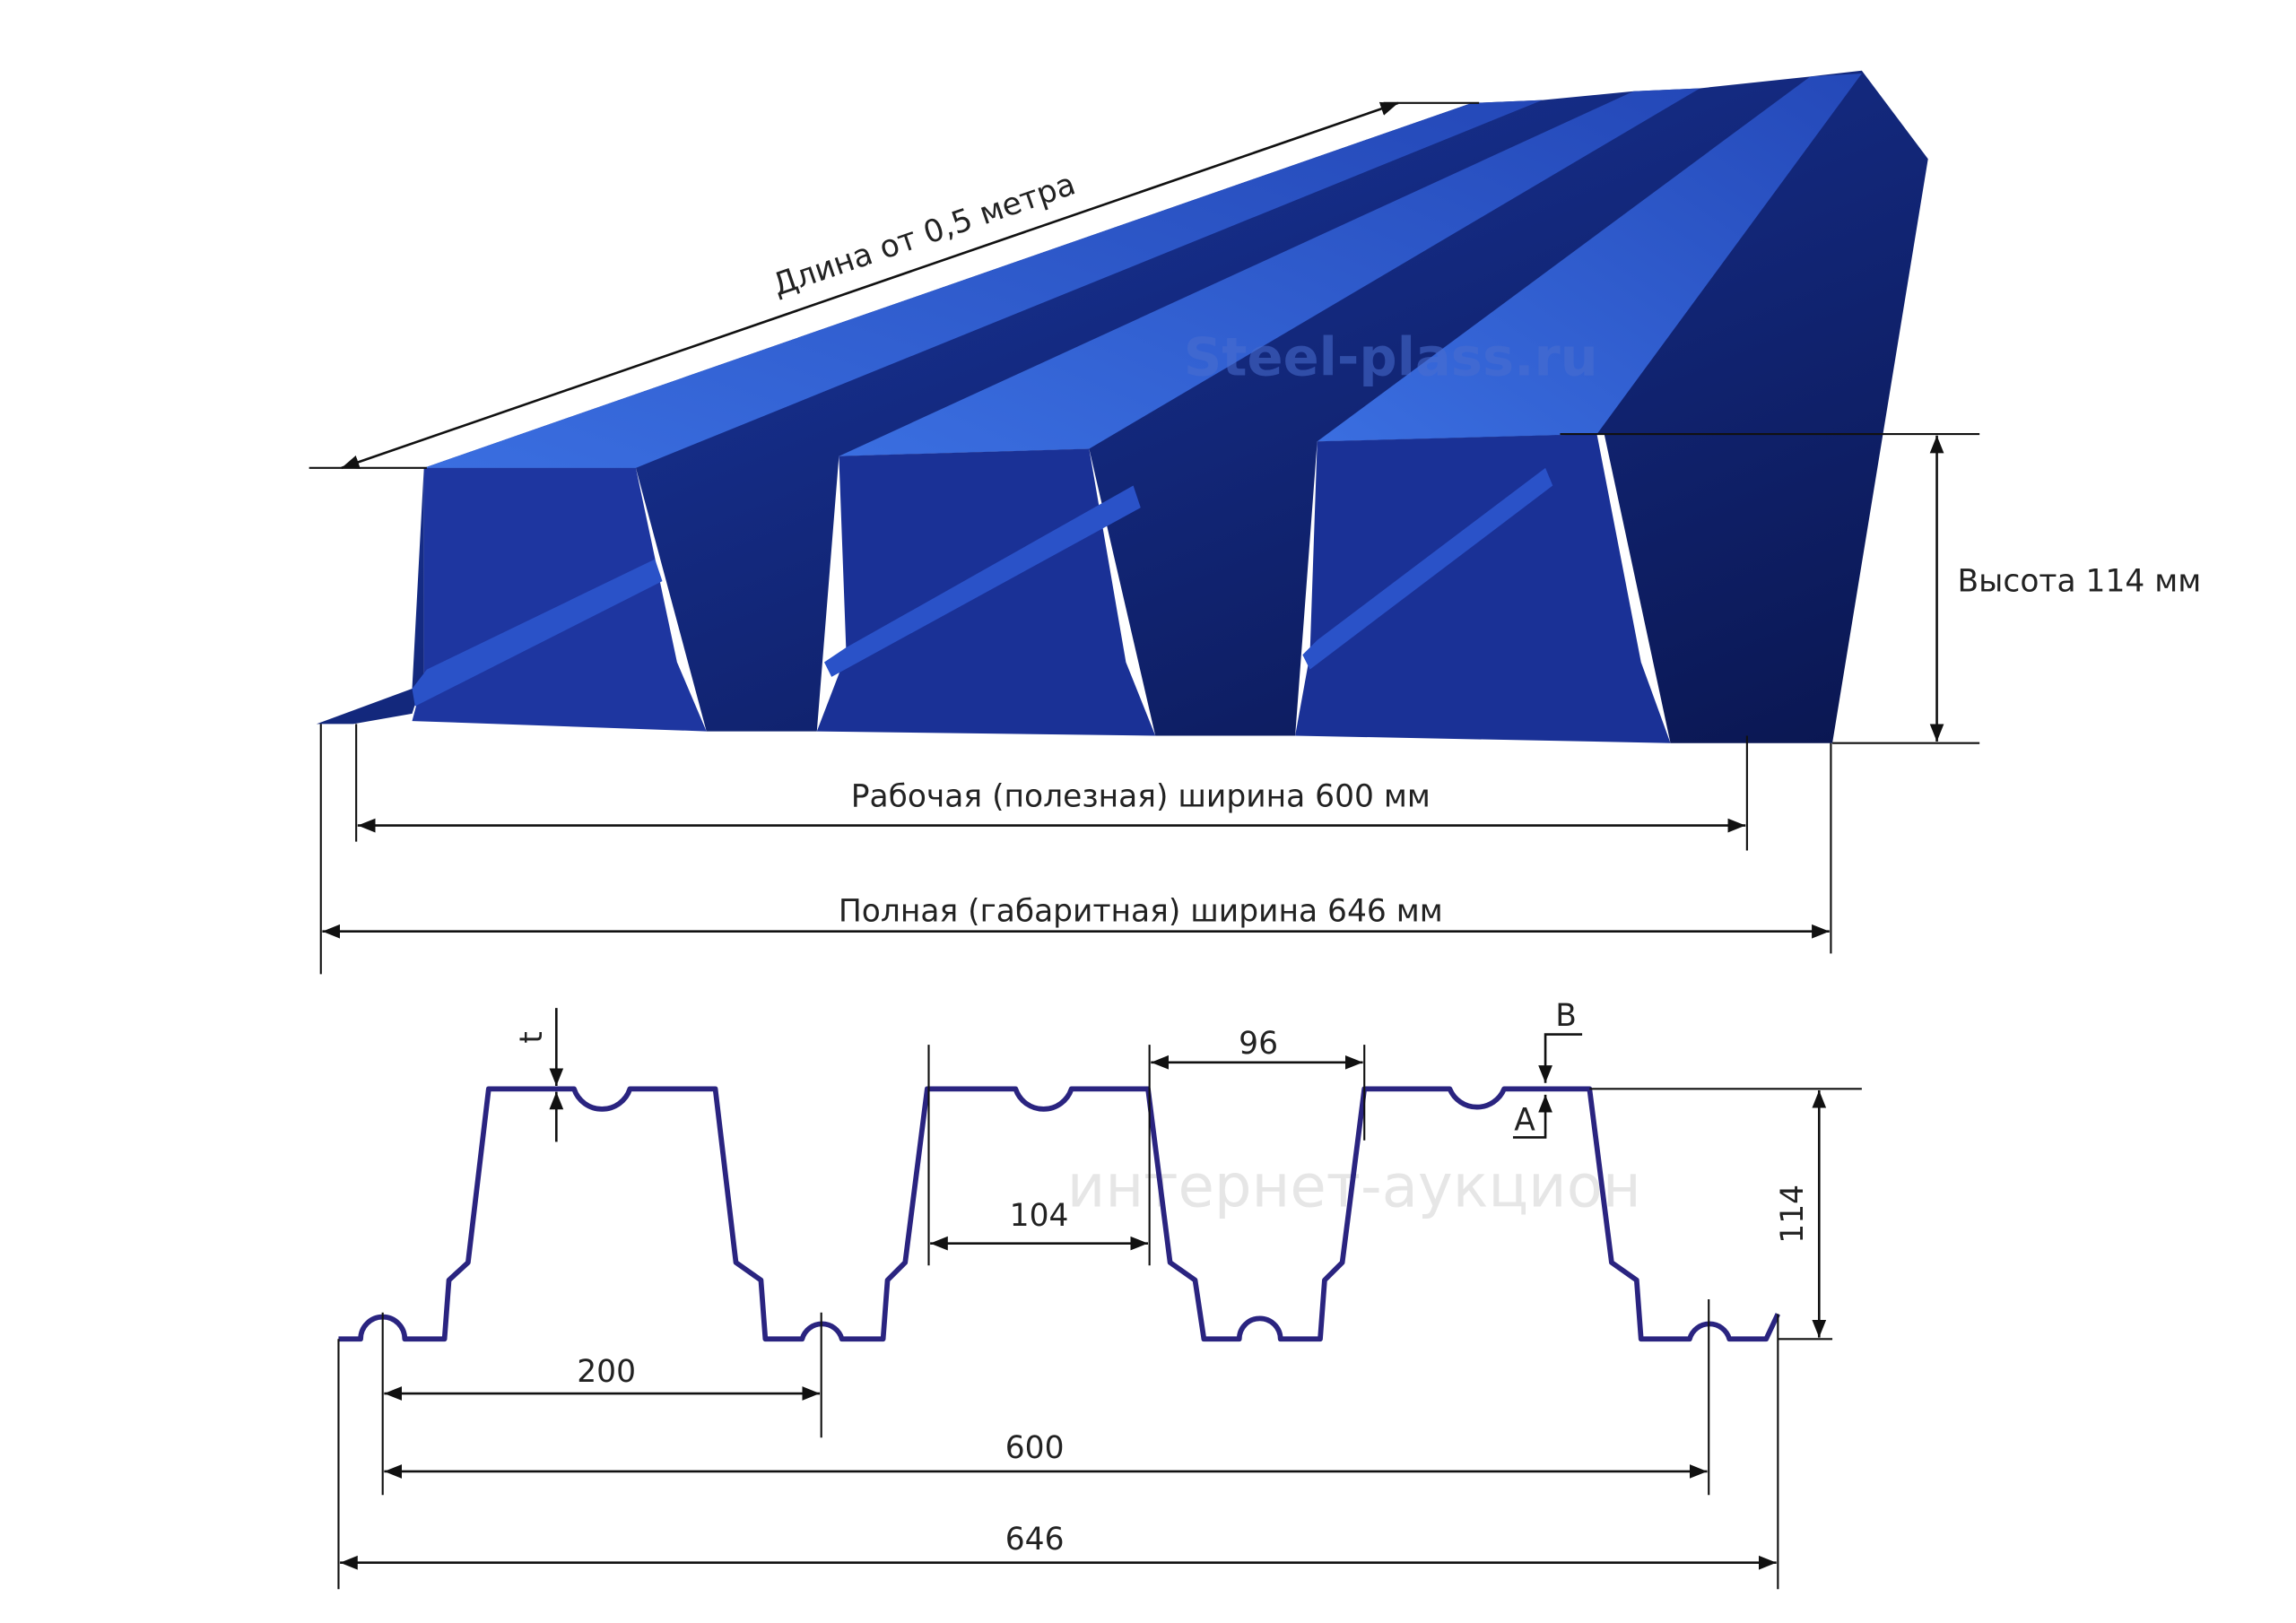  What do you see at coordinates (606, 1372) in the screenshot?
I see `pitch-label: 200` at bounding box center [606, 1372].